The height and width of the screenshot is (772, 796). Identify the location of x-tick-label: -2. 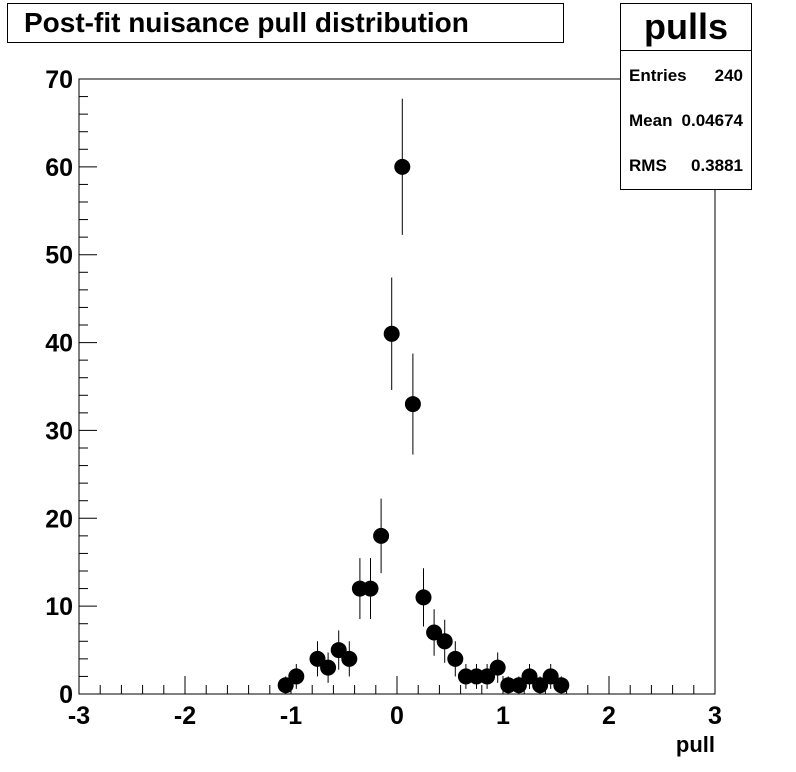
(185, 716).